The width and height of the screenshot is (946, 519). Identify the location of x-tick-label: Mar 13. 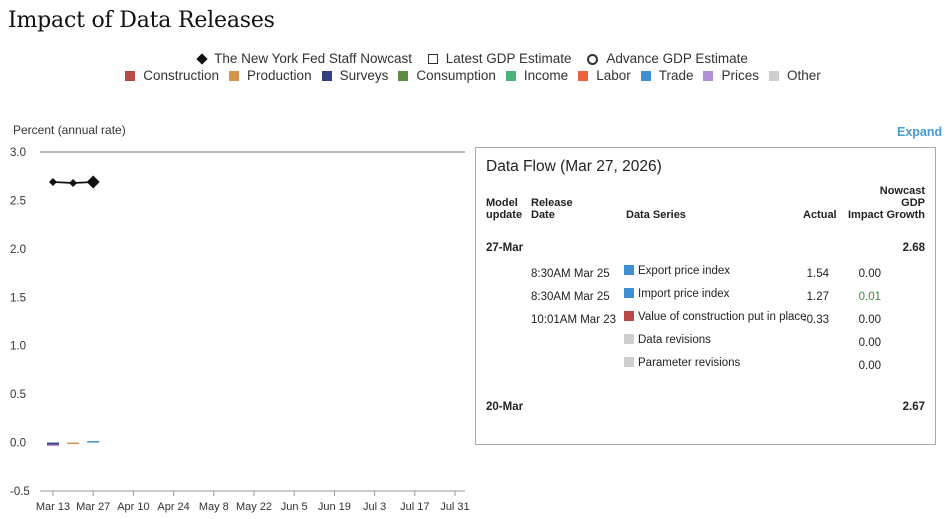
(53, 507).